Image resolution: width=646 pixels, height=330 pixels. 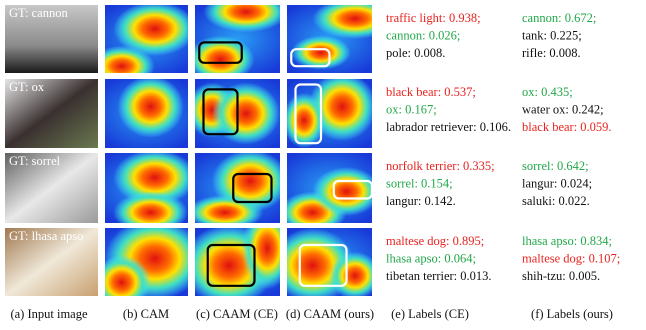 I want to click on label-line: traffic light: 0.938;, so click(x=433, y=18).